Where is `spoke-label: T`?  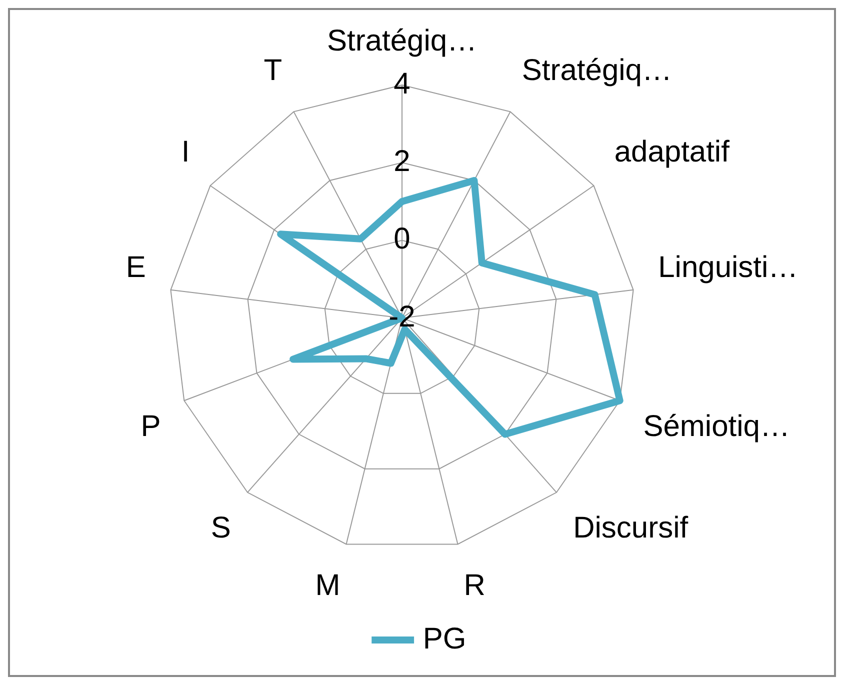
spoke-label: T is located at coordinates (273, 70).